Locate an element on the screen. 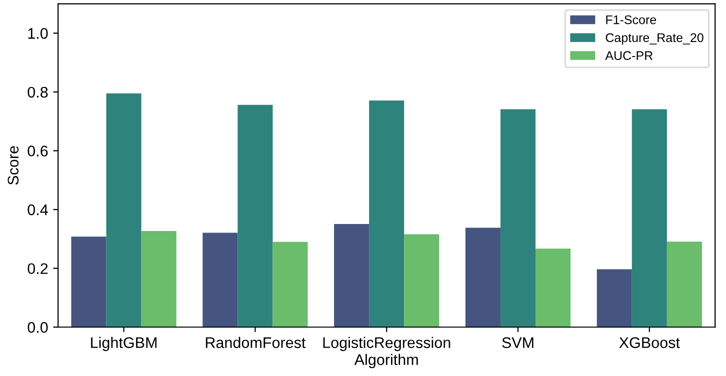  legend-label: Capture_Rate_20 is located at coordinates (655, 39).